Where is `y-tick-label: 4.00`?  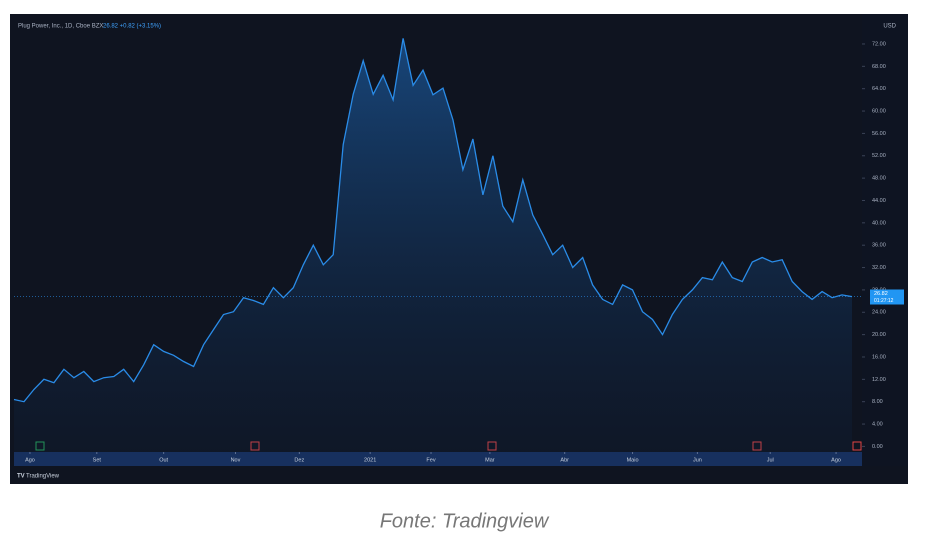 y-tick-label: 4.00 is located at coordinates (877, 425).